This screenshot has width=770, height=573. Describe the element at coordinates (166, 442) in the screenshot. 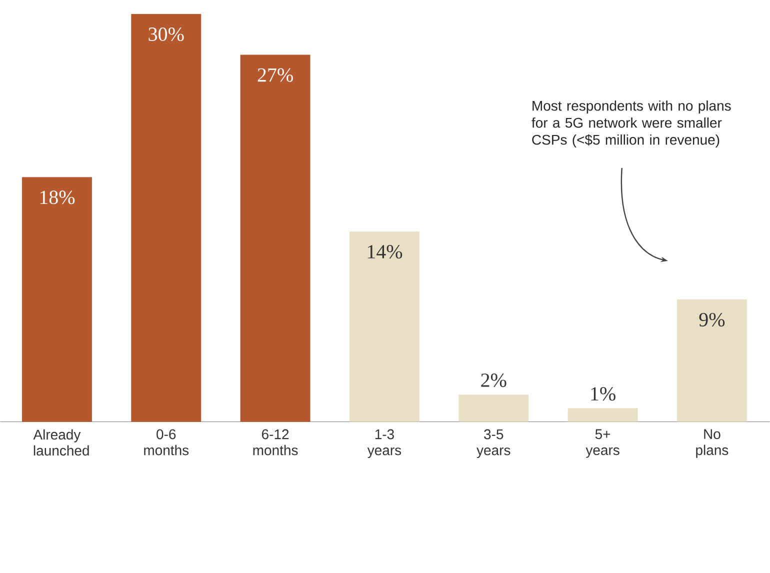

I see `x-tick-label: 0-6 months` at that location.